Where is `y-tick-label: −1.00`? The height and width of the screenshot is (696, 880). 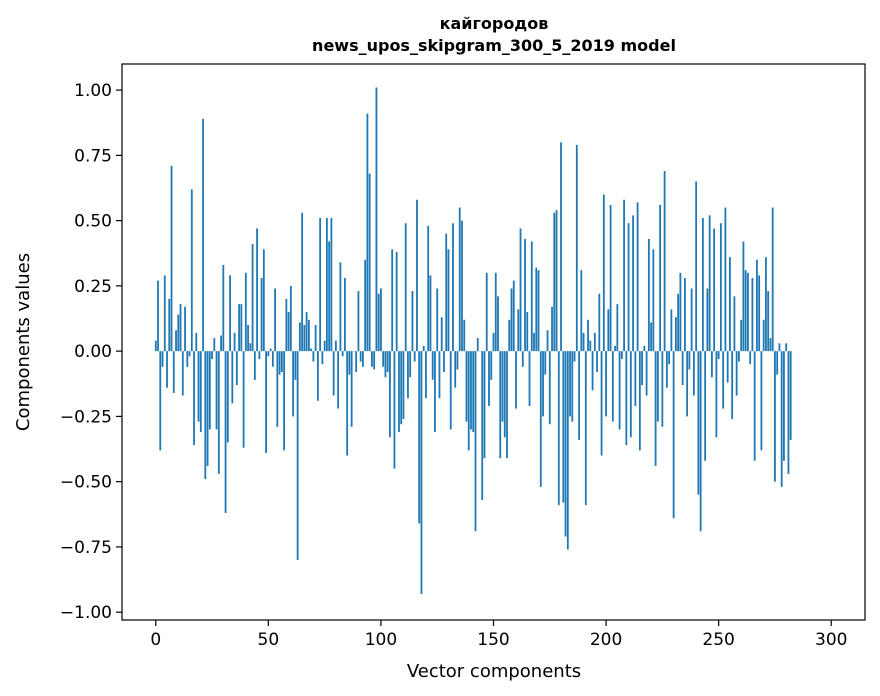
y-tick-label: −1.00 is located at coordinates (86, 613).